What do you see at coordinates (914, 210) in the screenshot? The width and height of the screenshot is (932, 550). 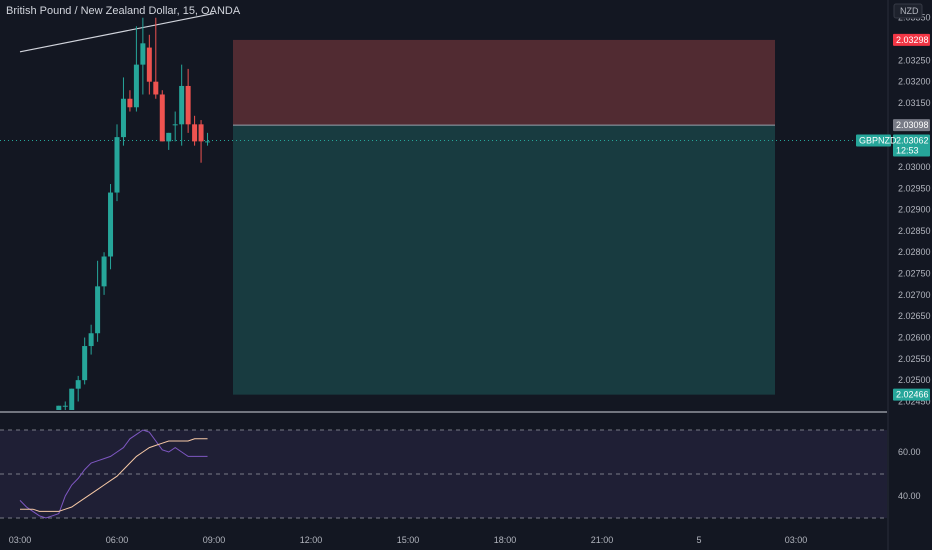 I see `price-tick-label: 2.02900` at bounding box center [914, 210].